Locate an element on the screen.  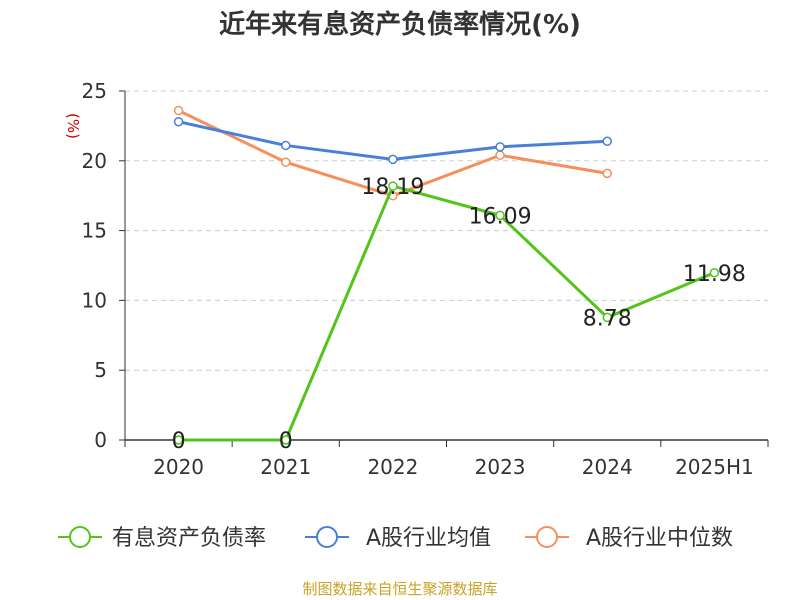
x-tick-label: 2020 is located at coordinates (178, 467).